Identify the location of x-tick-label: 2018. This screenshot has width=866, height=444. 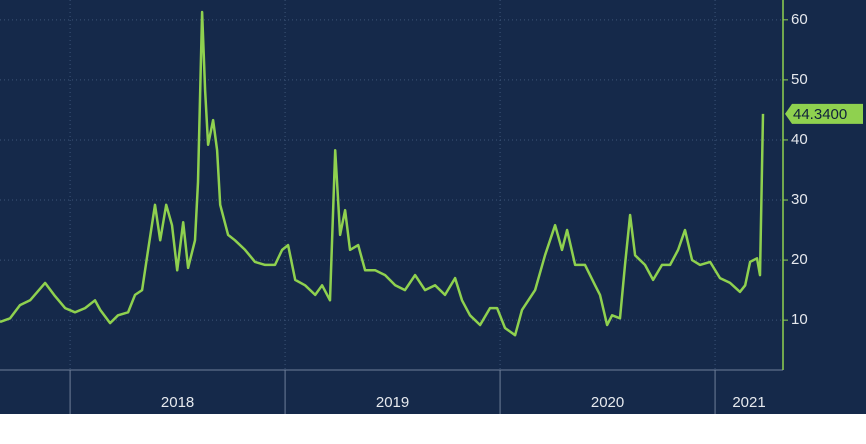
(177, 402).